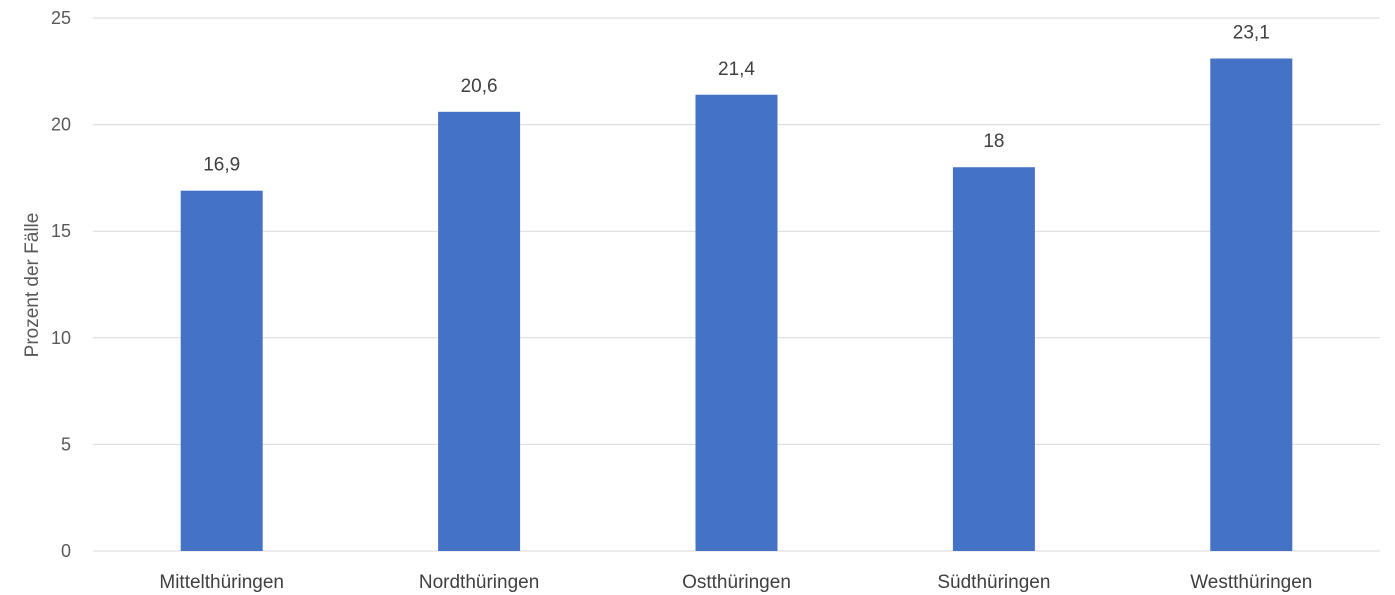  What do you see at coordinates (993, 582) in the screenshot?
I see `x-category-label: Südthüringen` at bounding box center [993, 582].